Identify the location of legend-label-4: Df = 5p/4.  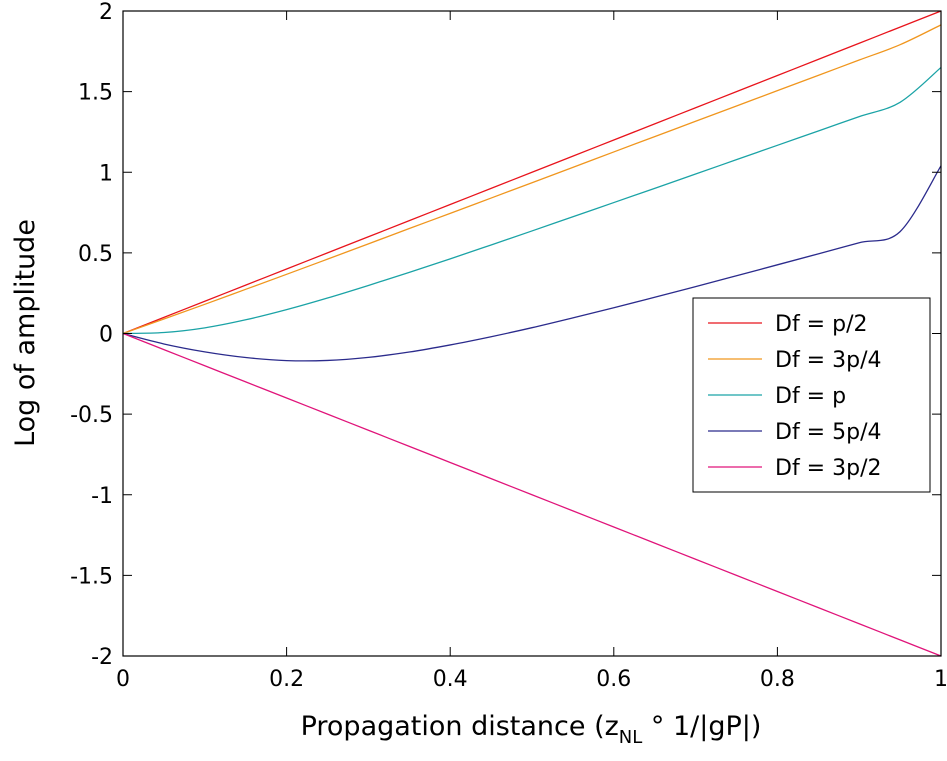
(828, 432).